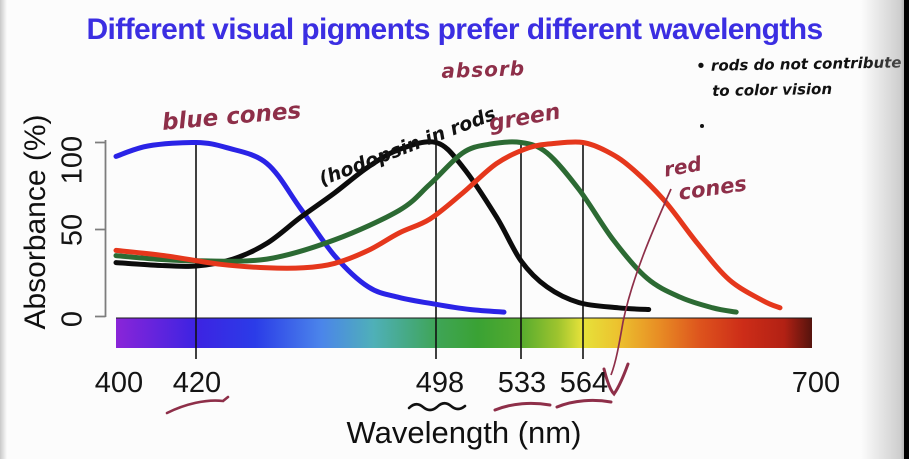  What do you see at coordinates (72, 230) in the screenshot?
I see `y-tick-50: 50` at bounding box center [72, 230].